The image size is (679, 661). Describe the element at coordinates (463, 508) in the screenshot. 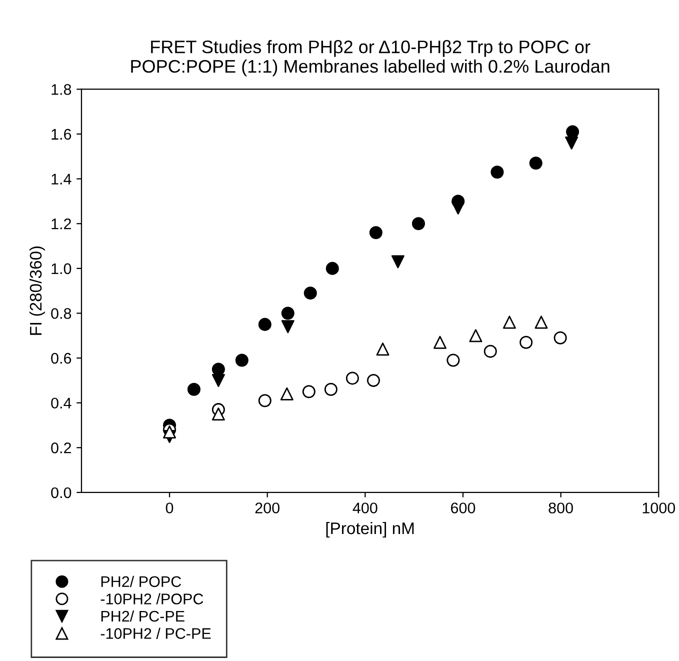

I see `x-tick-label: 600` at that location.